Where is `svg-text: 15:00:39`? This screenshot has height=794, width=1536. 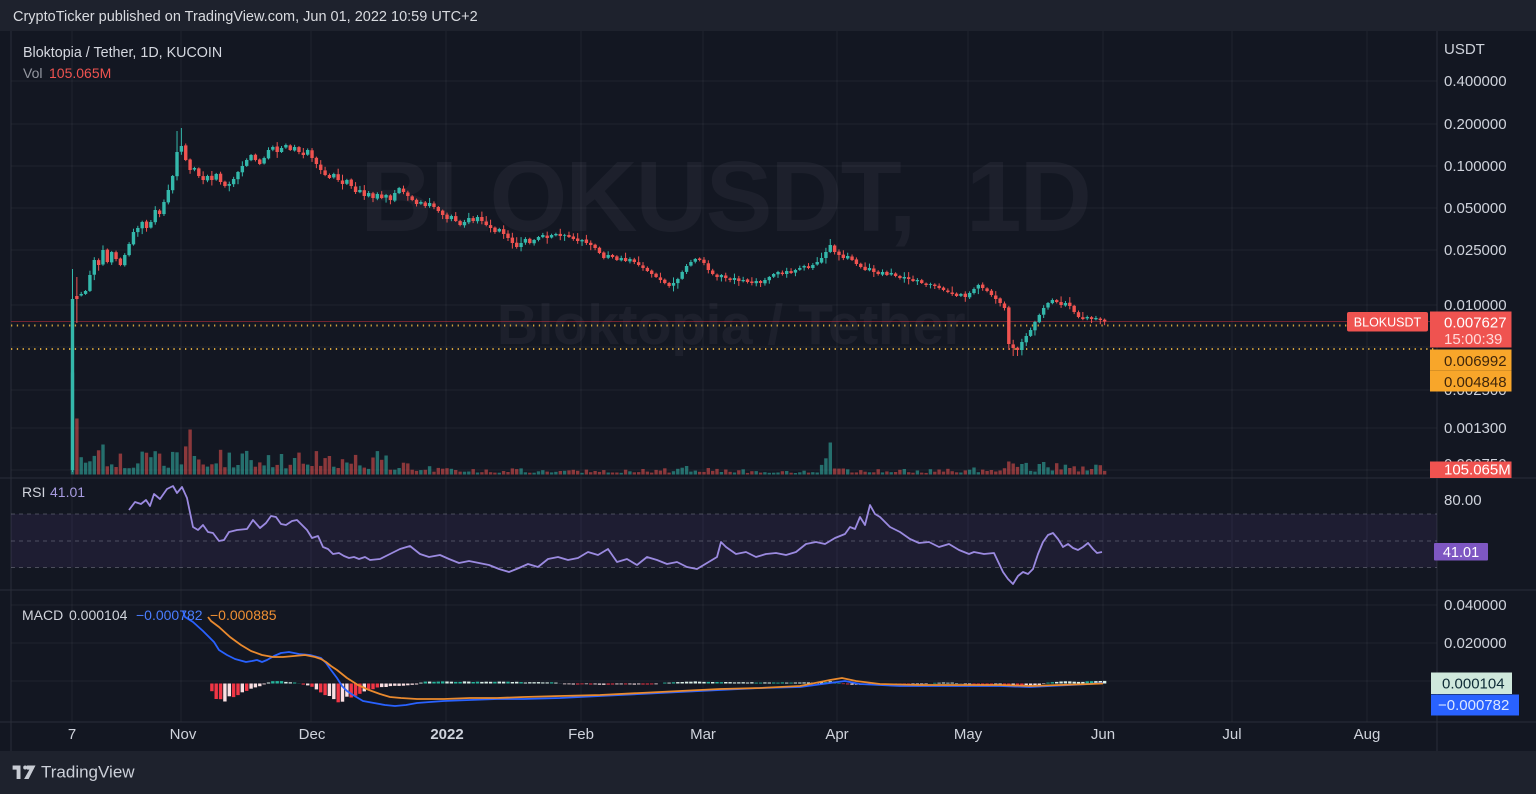
svg-text: 15:00:39 is located at coordinates (1473, 339).